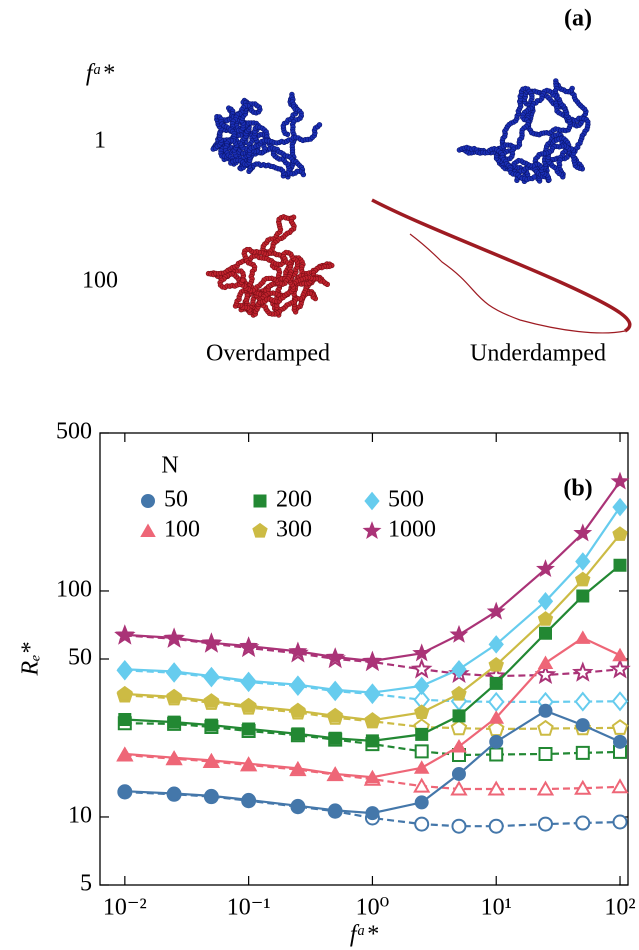 This screenshot has width=639, height=950. What do you see at coordinates (249, 908) in the screenshot?
I see `x-tick-label: 10⁻¹` at bounding box center [249, 908].